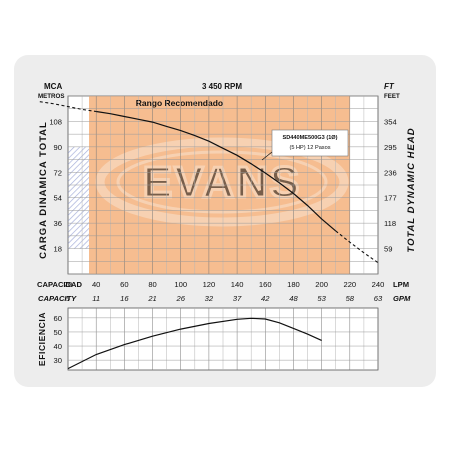 The width and height of the screenshot is (450, 450). What do you see at coordinates (378, 284) in the screenshot?
I see `x-tick-label: 240` at bounding box center [378, 284].